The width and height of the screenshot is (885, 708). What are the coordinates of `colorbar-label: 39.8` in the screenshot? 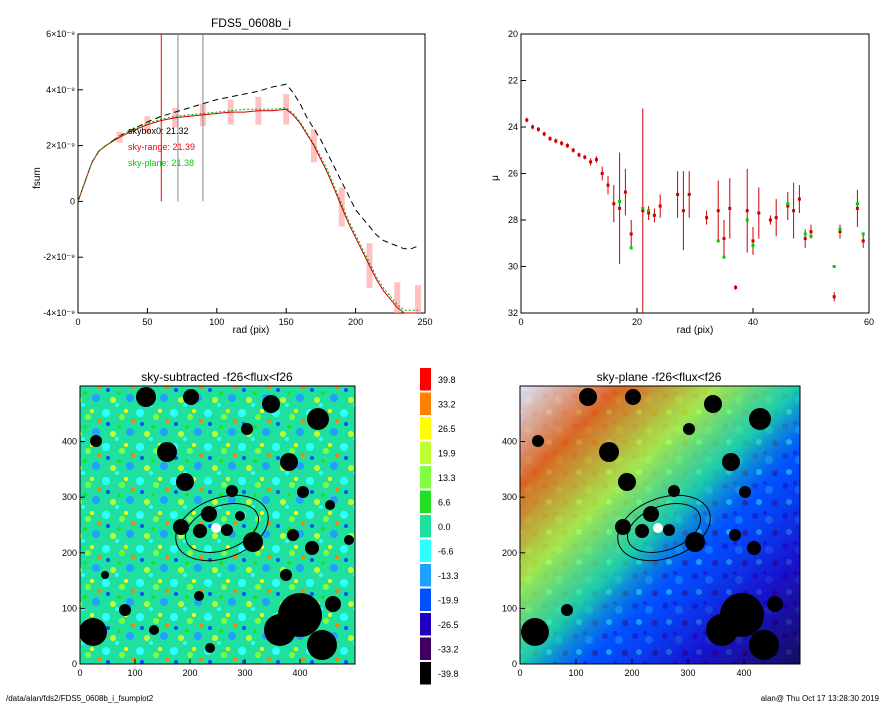 It's located at (447, 380).